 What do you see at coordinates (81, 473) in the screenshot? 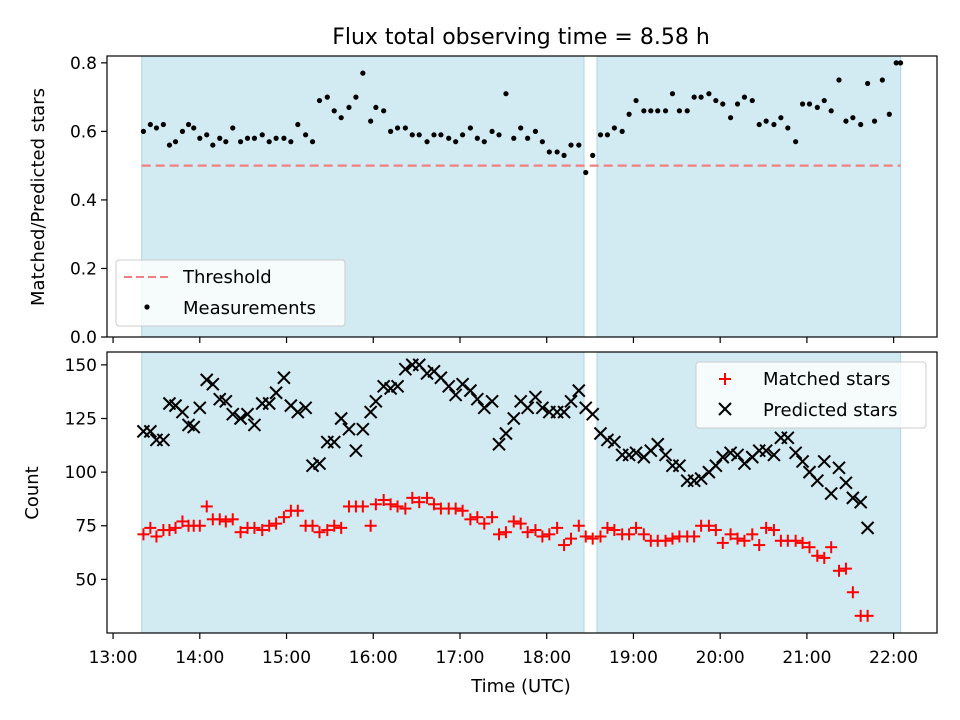
I see `bottom-y-tick-label: 100` at bounding box center [81, 473].